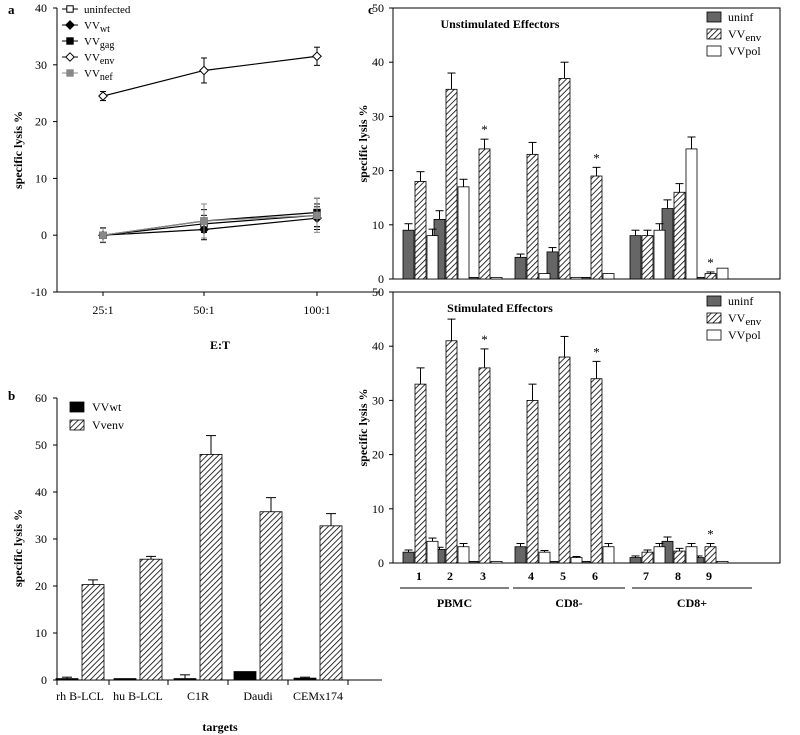 The image size is (800, 735). What do you see at coordinates (331, 603) in the screenshot?
I see `bar-Vvenv-CEMx174` at bounding box center [331, 603].